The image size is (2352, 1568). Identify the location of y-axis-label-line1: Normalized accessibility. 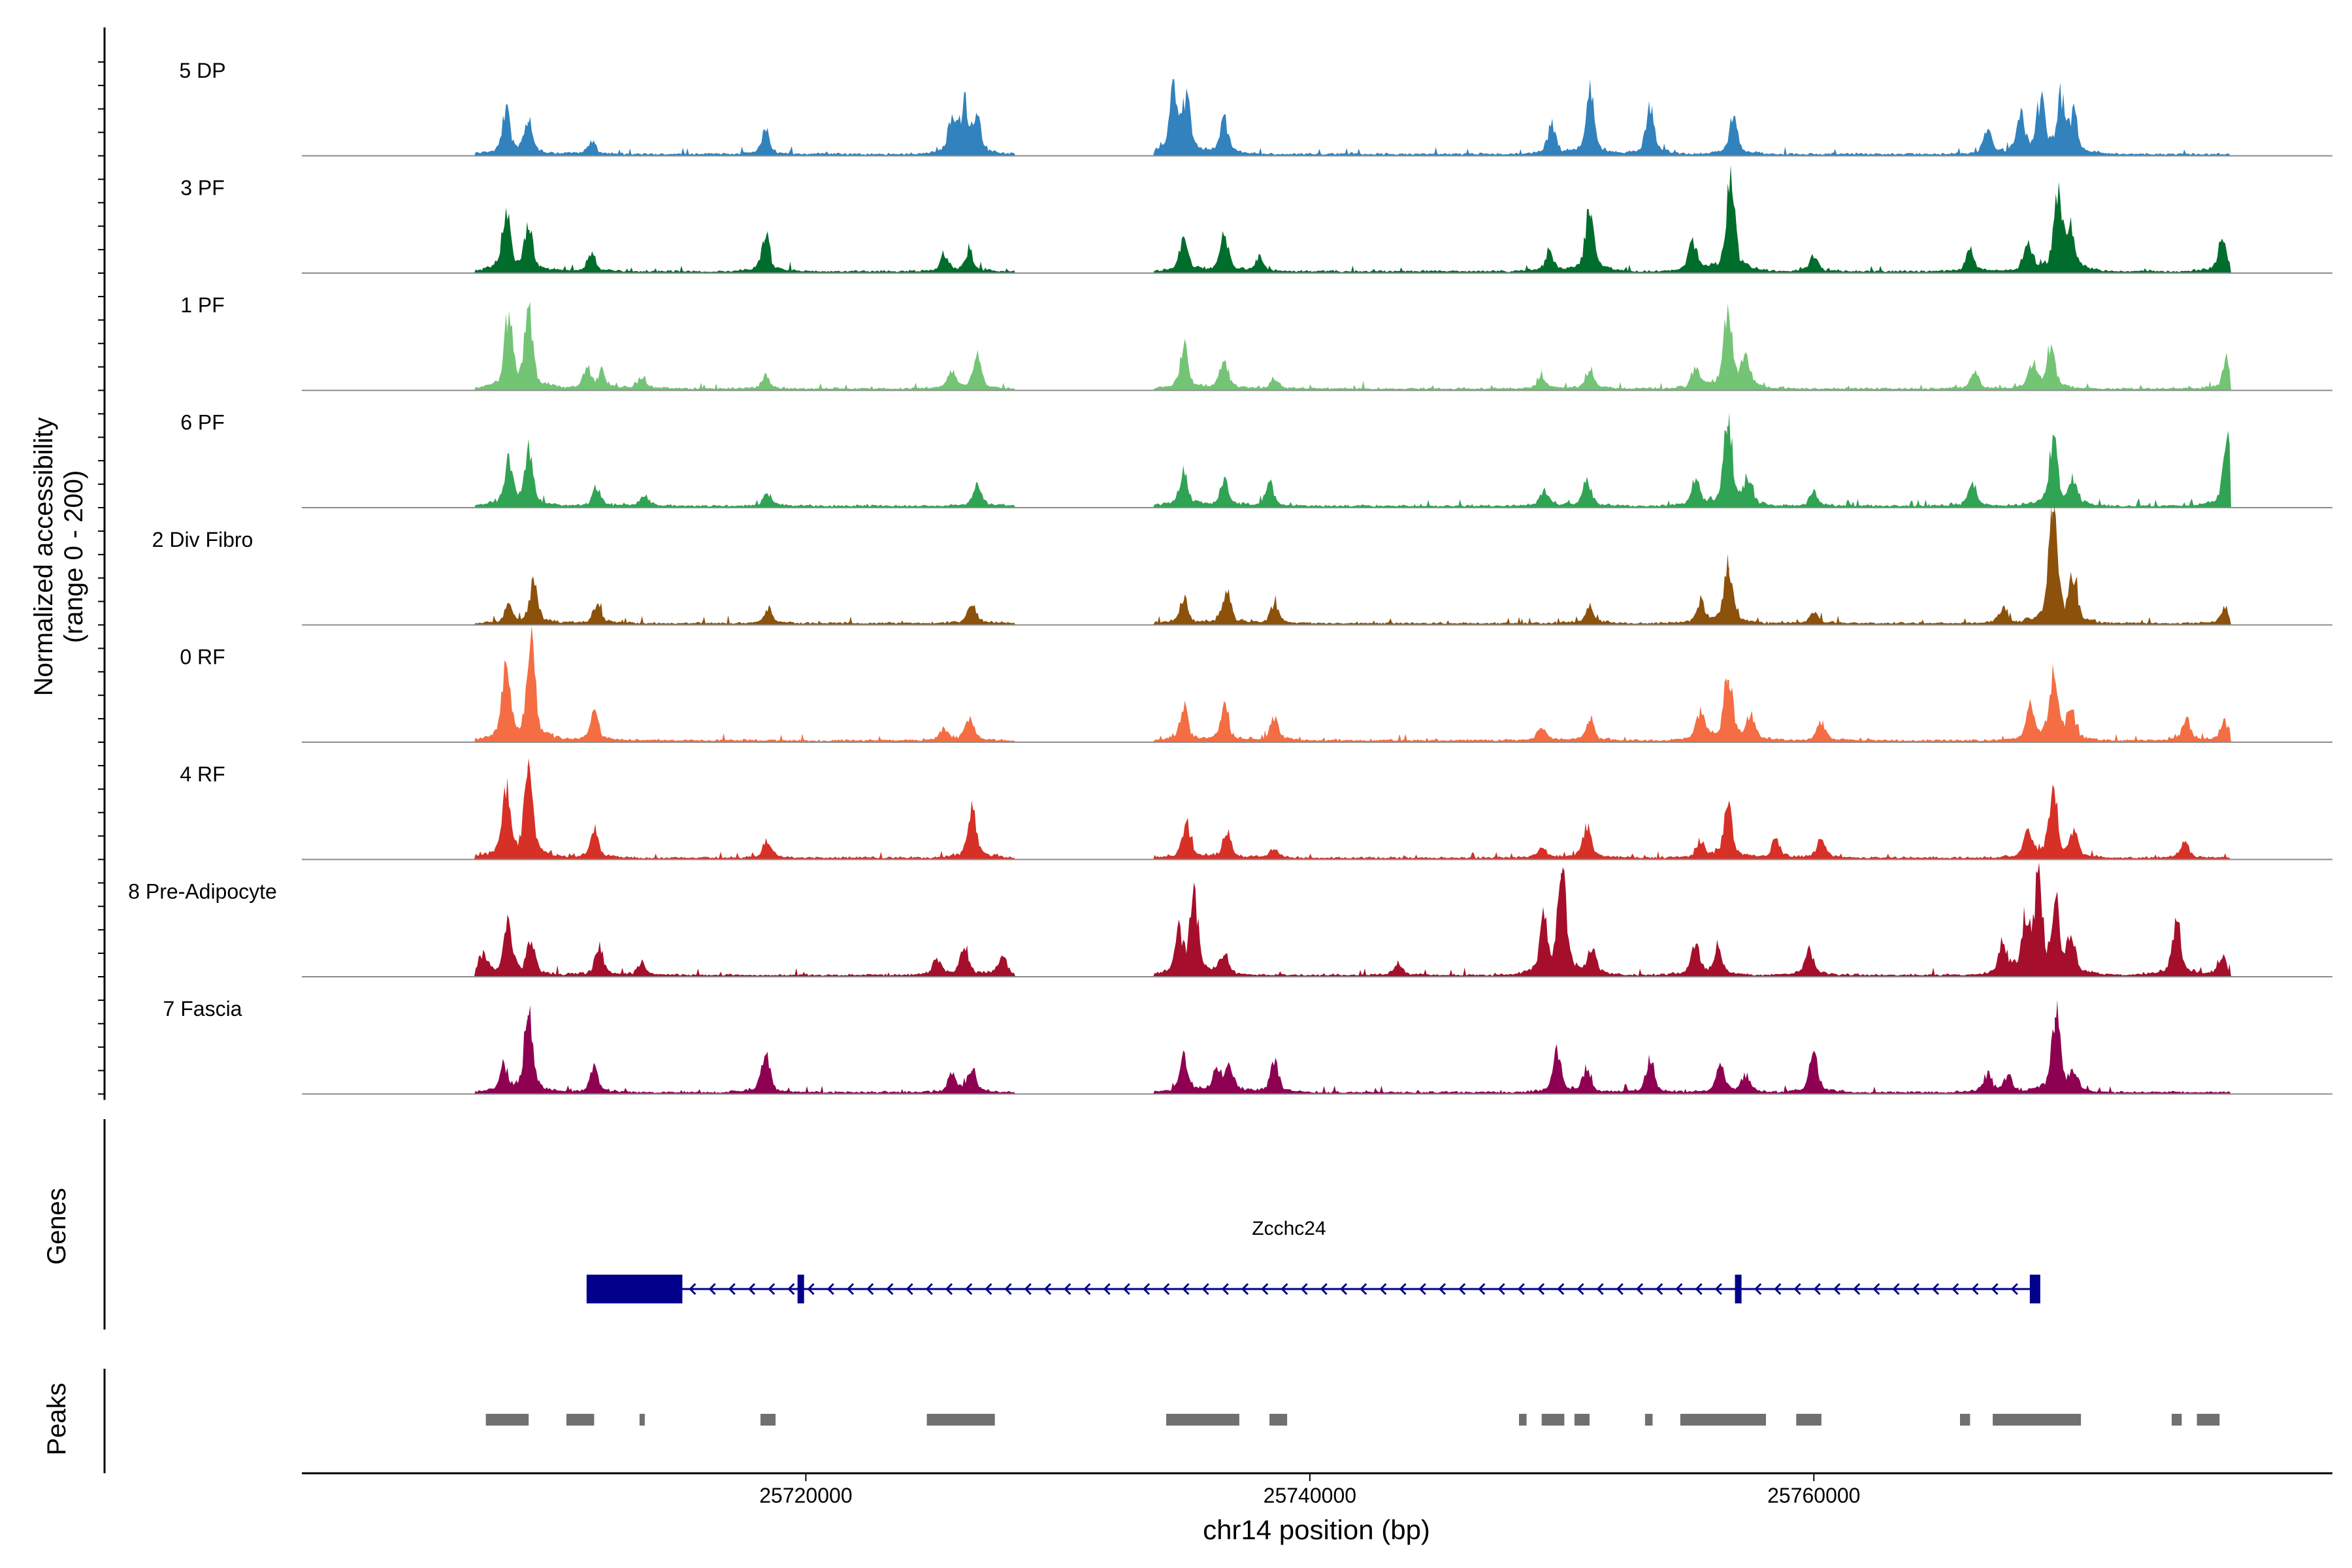
(43, 556).